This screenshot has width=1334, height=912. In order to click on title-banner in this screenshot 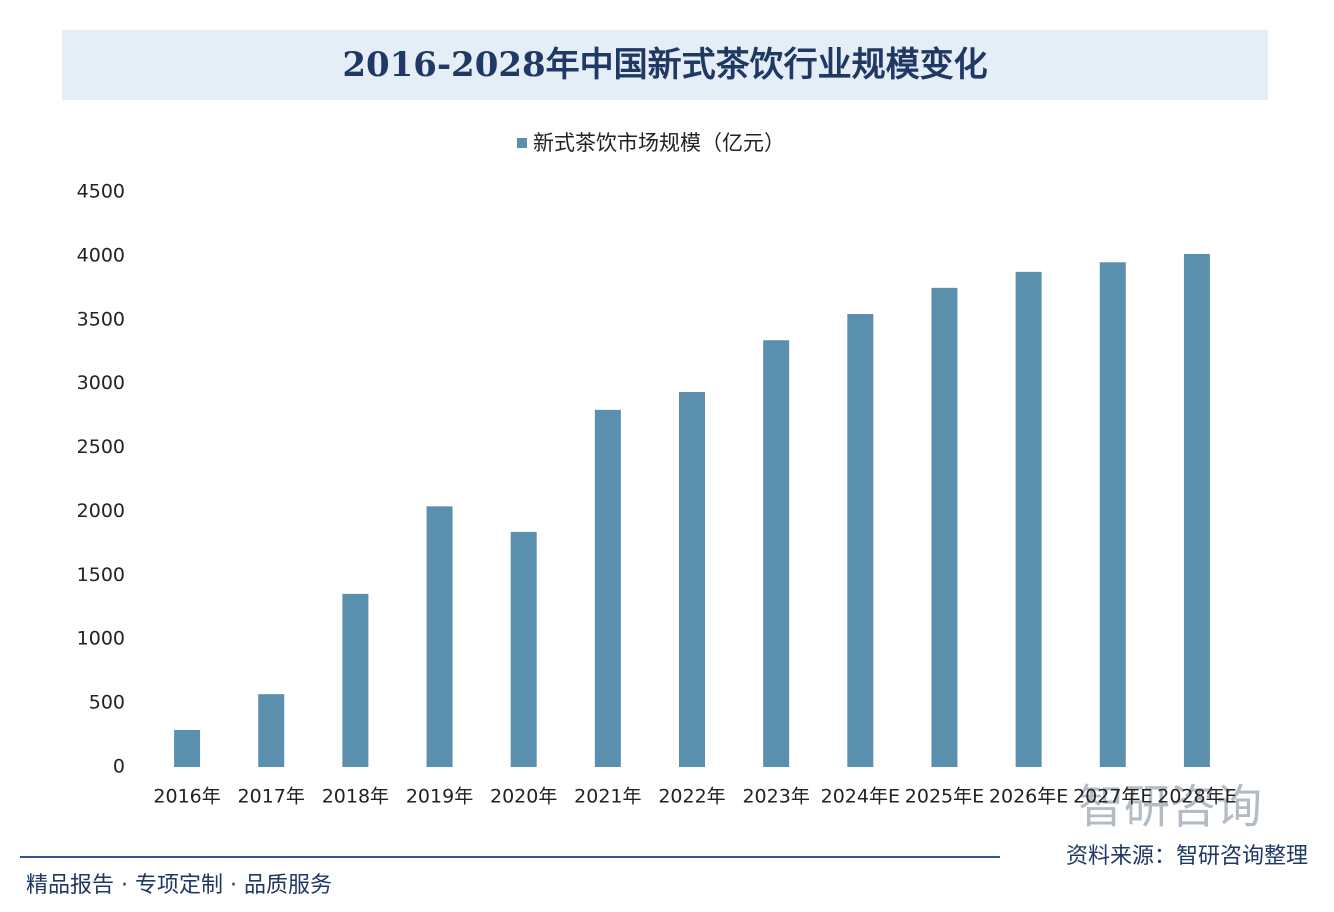, I will do `click(665, 65)`.